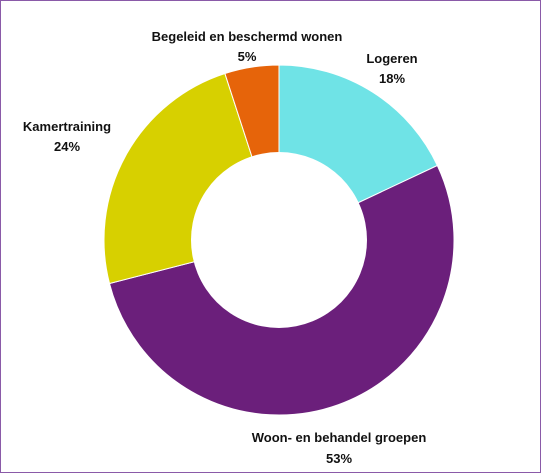  I want to click on slice-label-woon-en-behandel-groepen: Woon- en behandel groepen, so click(339, 437).